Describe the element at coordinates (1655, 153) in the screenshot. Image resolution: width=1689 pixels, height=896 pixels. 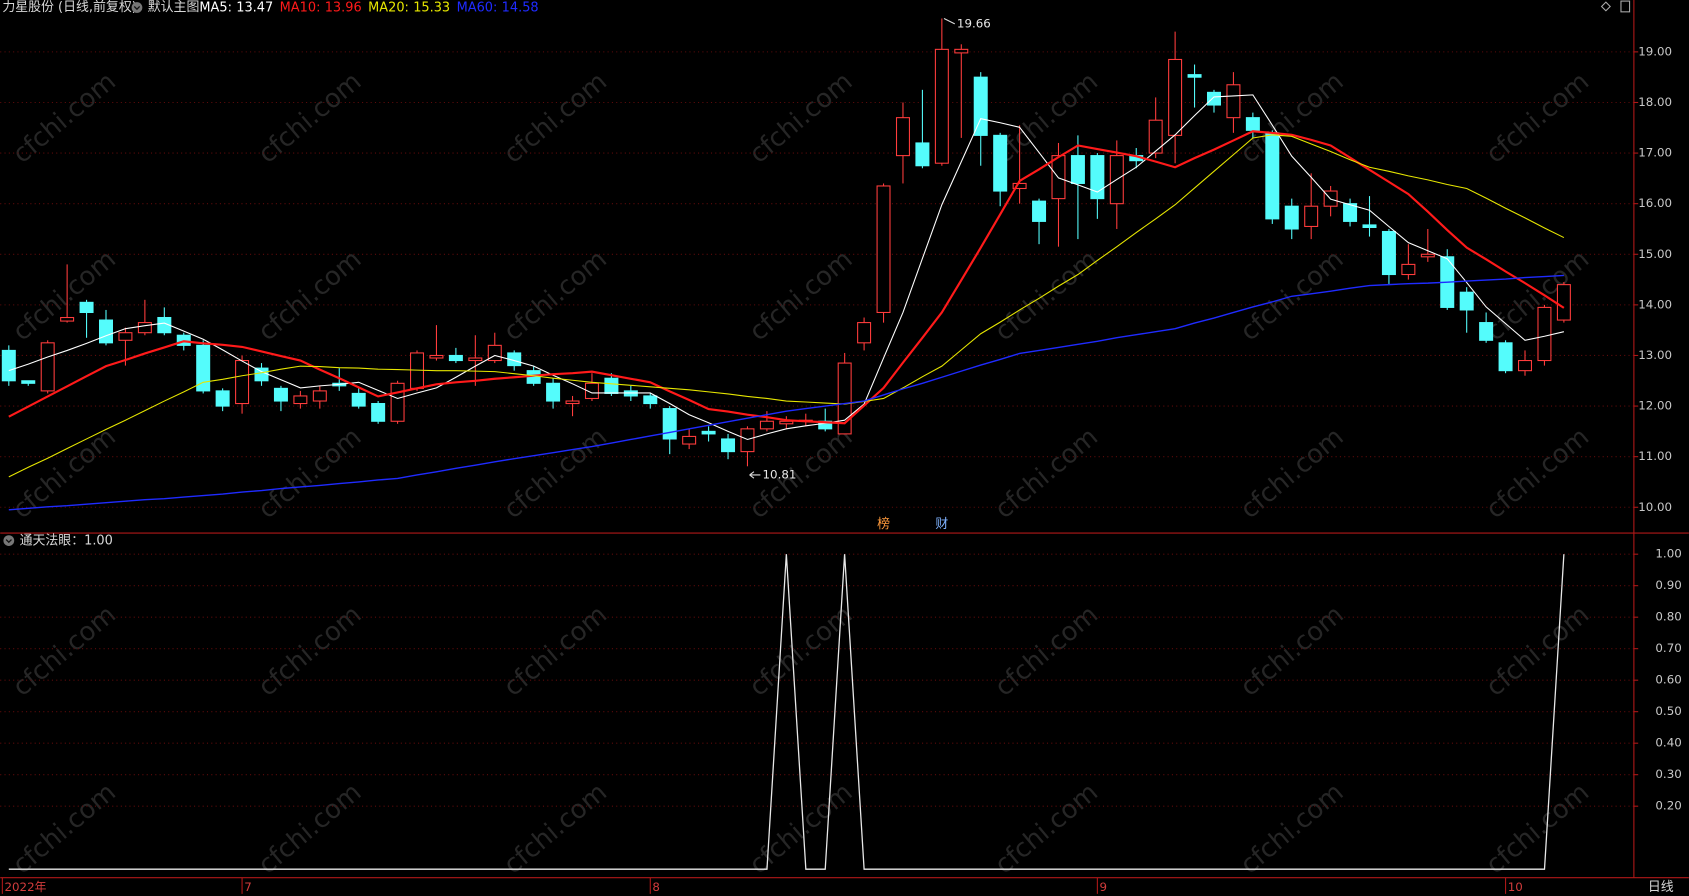
I see `y-tick-label: 17.00` at that location.